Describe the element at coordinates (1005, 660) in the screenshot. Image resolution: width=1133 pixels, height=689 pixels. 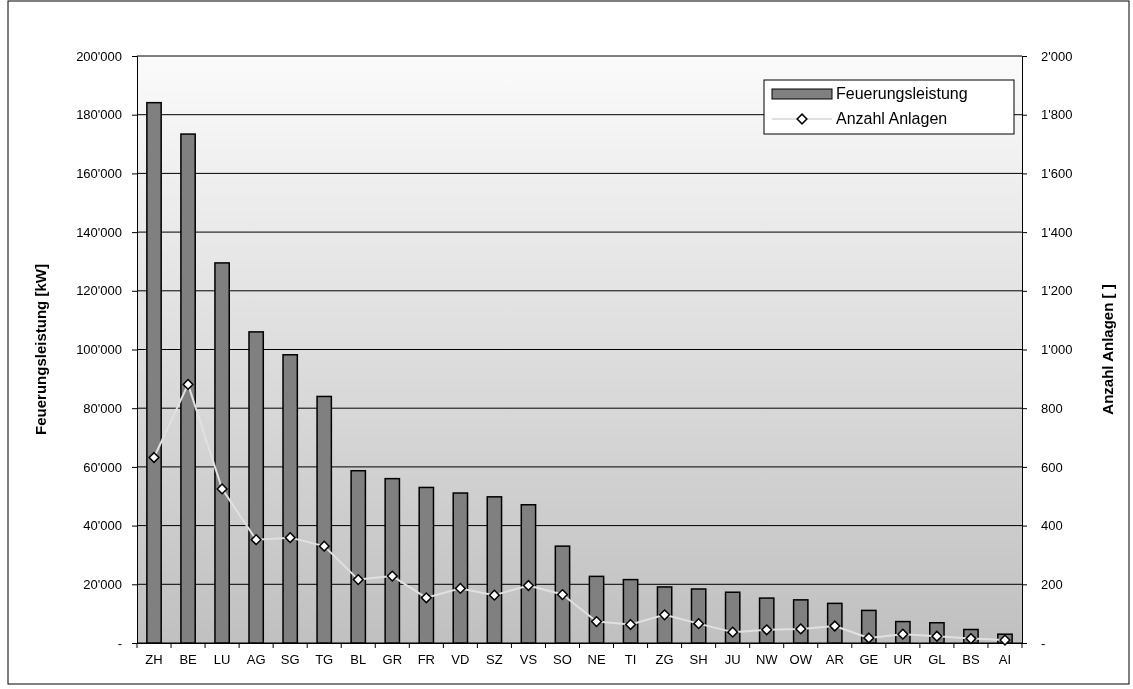
I see `x-tick-label: AI` at that location.